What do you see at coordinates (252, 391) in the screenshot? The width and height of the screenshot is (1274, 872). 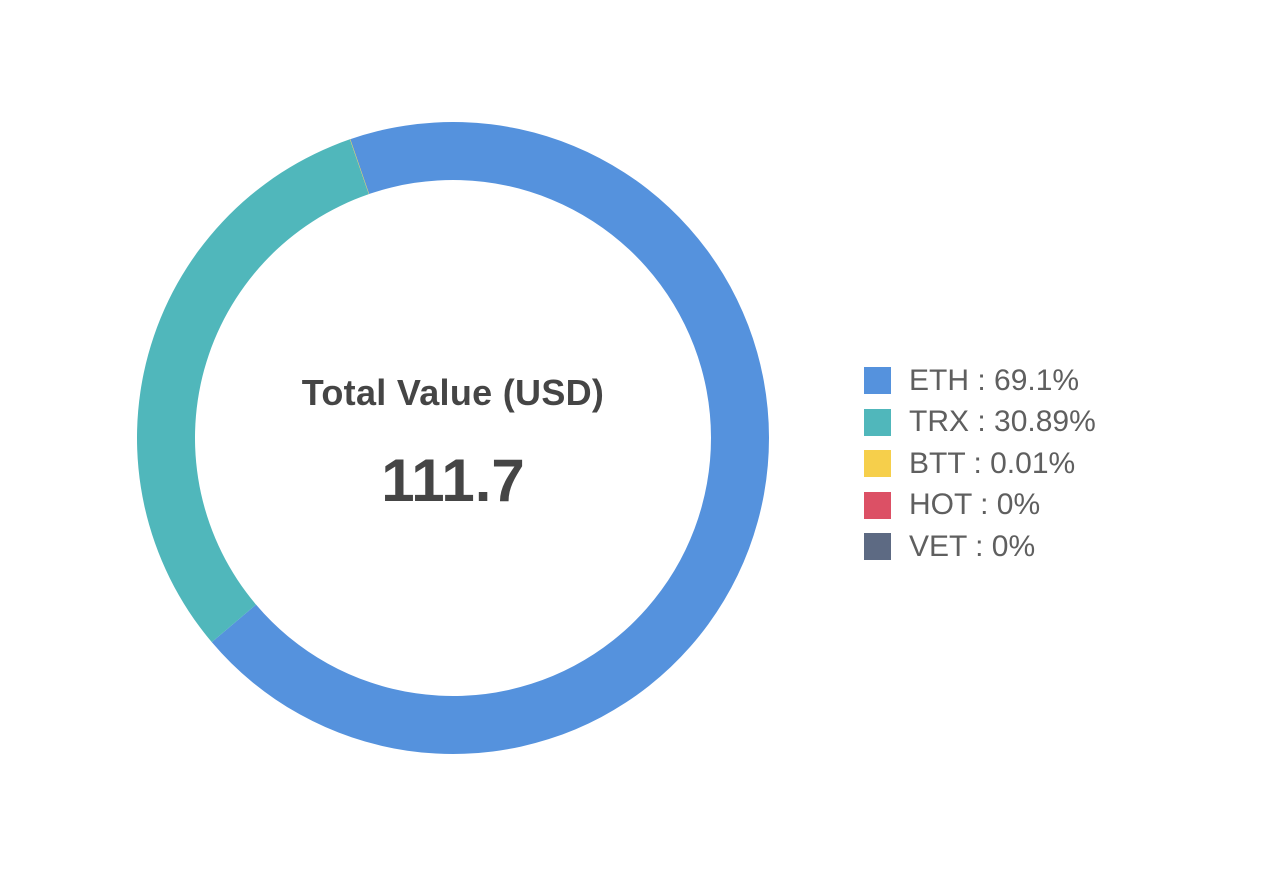 I see `donut-slice-trx` at bounding box center [252, 391].